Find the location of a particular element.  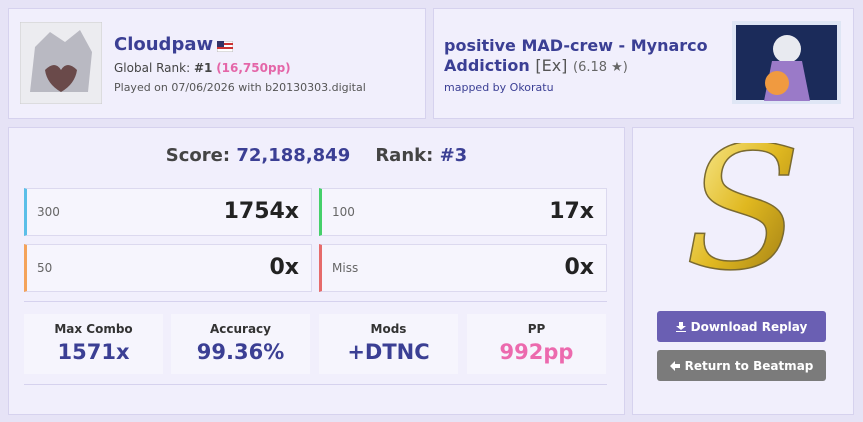

grade: S is located at coordinates (743, 223).